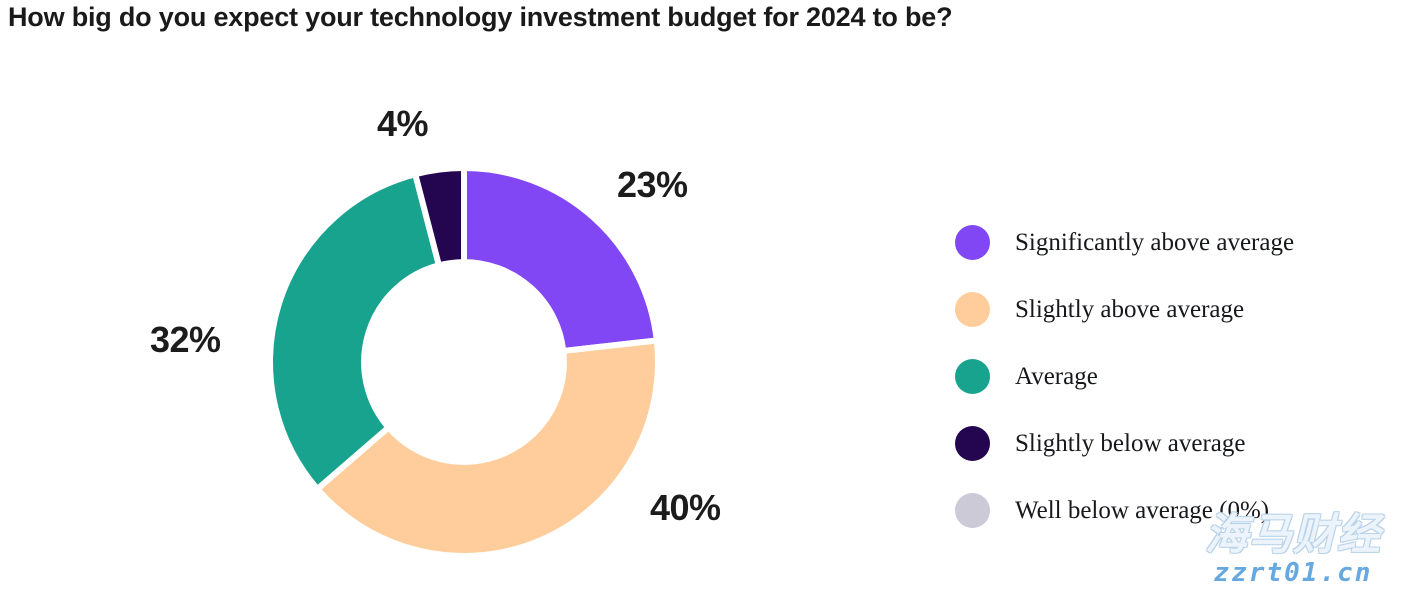 This screenshot has height=594, width=1421. I want to click on legend-item-label: Slightly below average, so click(1130, 443).